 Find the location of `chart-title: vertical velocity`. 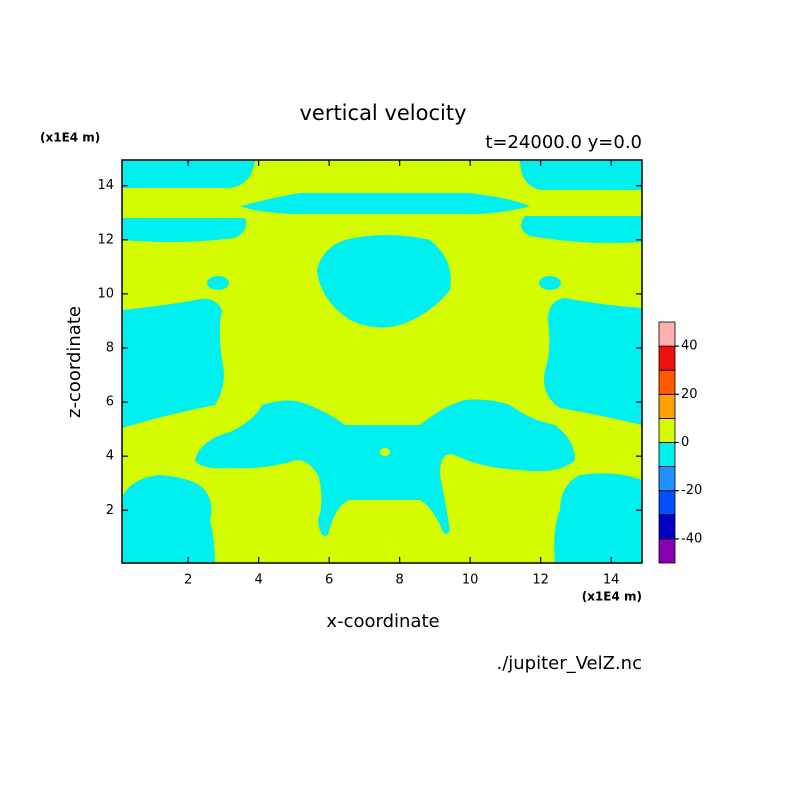

chart-title: vertical velocity is located at coordinates (382, 113).